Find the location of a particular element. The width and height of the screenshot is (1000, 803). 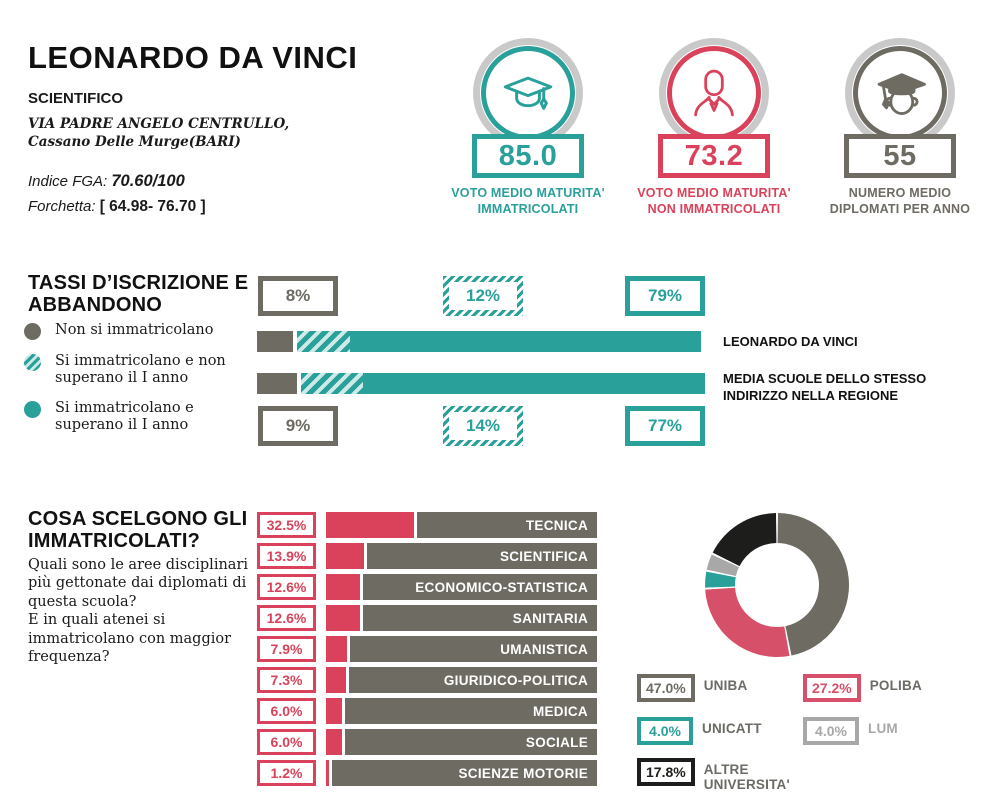

discipline-pct: 7.9% is located at coordinates (286, 649).